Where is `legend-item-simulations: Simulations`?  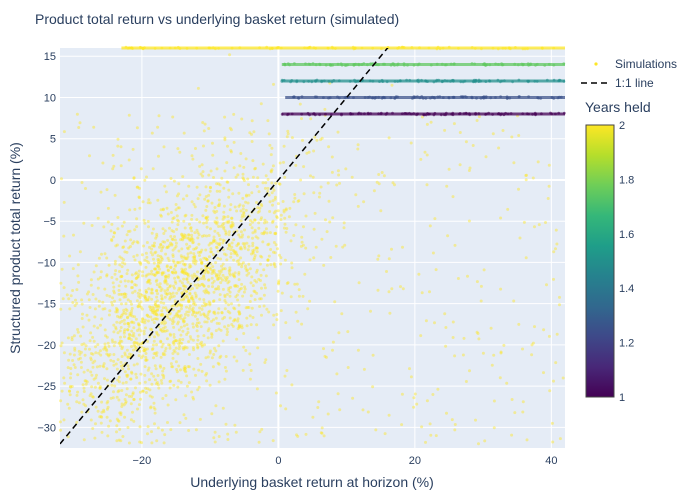 legend-item-simulations: Simulations is located at coordinates (635, 64).